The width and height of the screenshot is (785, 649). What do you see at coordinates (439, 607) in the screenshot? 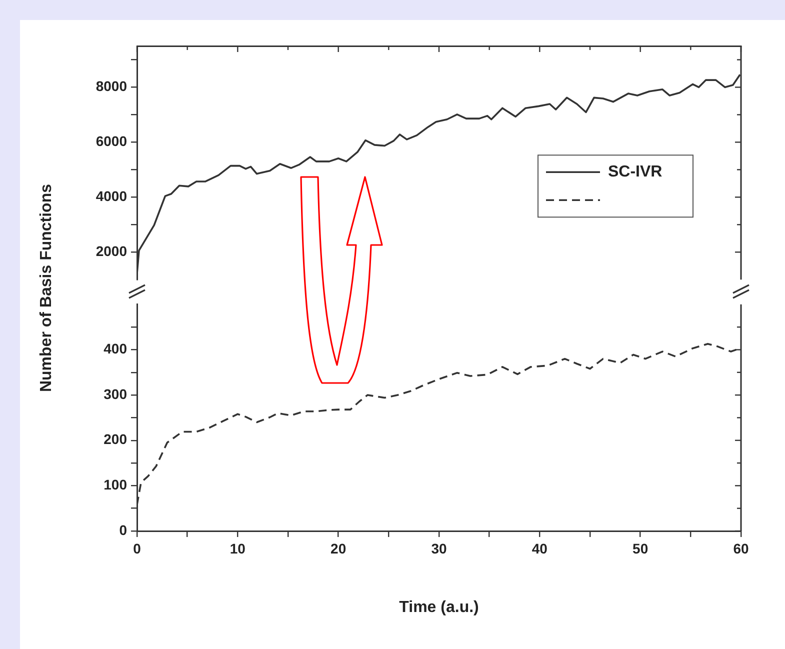
I see `x-axis-title: Time (a.u.)` at bounding box center [439, 607].